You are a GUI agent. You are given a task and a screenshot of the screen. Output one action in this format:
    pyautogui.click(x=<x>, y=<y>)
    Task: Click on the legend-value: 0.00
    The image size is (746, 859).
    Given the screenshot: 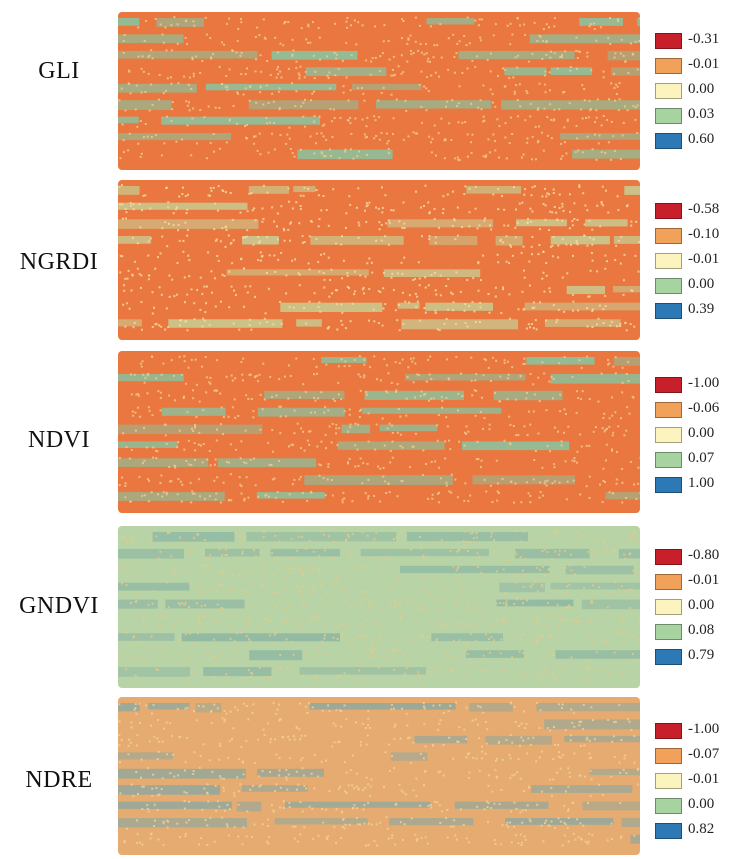 What is the action you would take?
    pyautogui.click(x=701, y=433)
    